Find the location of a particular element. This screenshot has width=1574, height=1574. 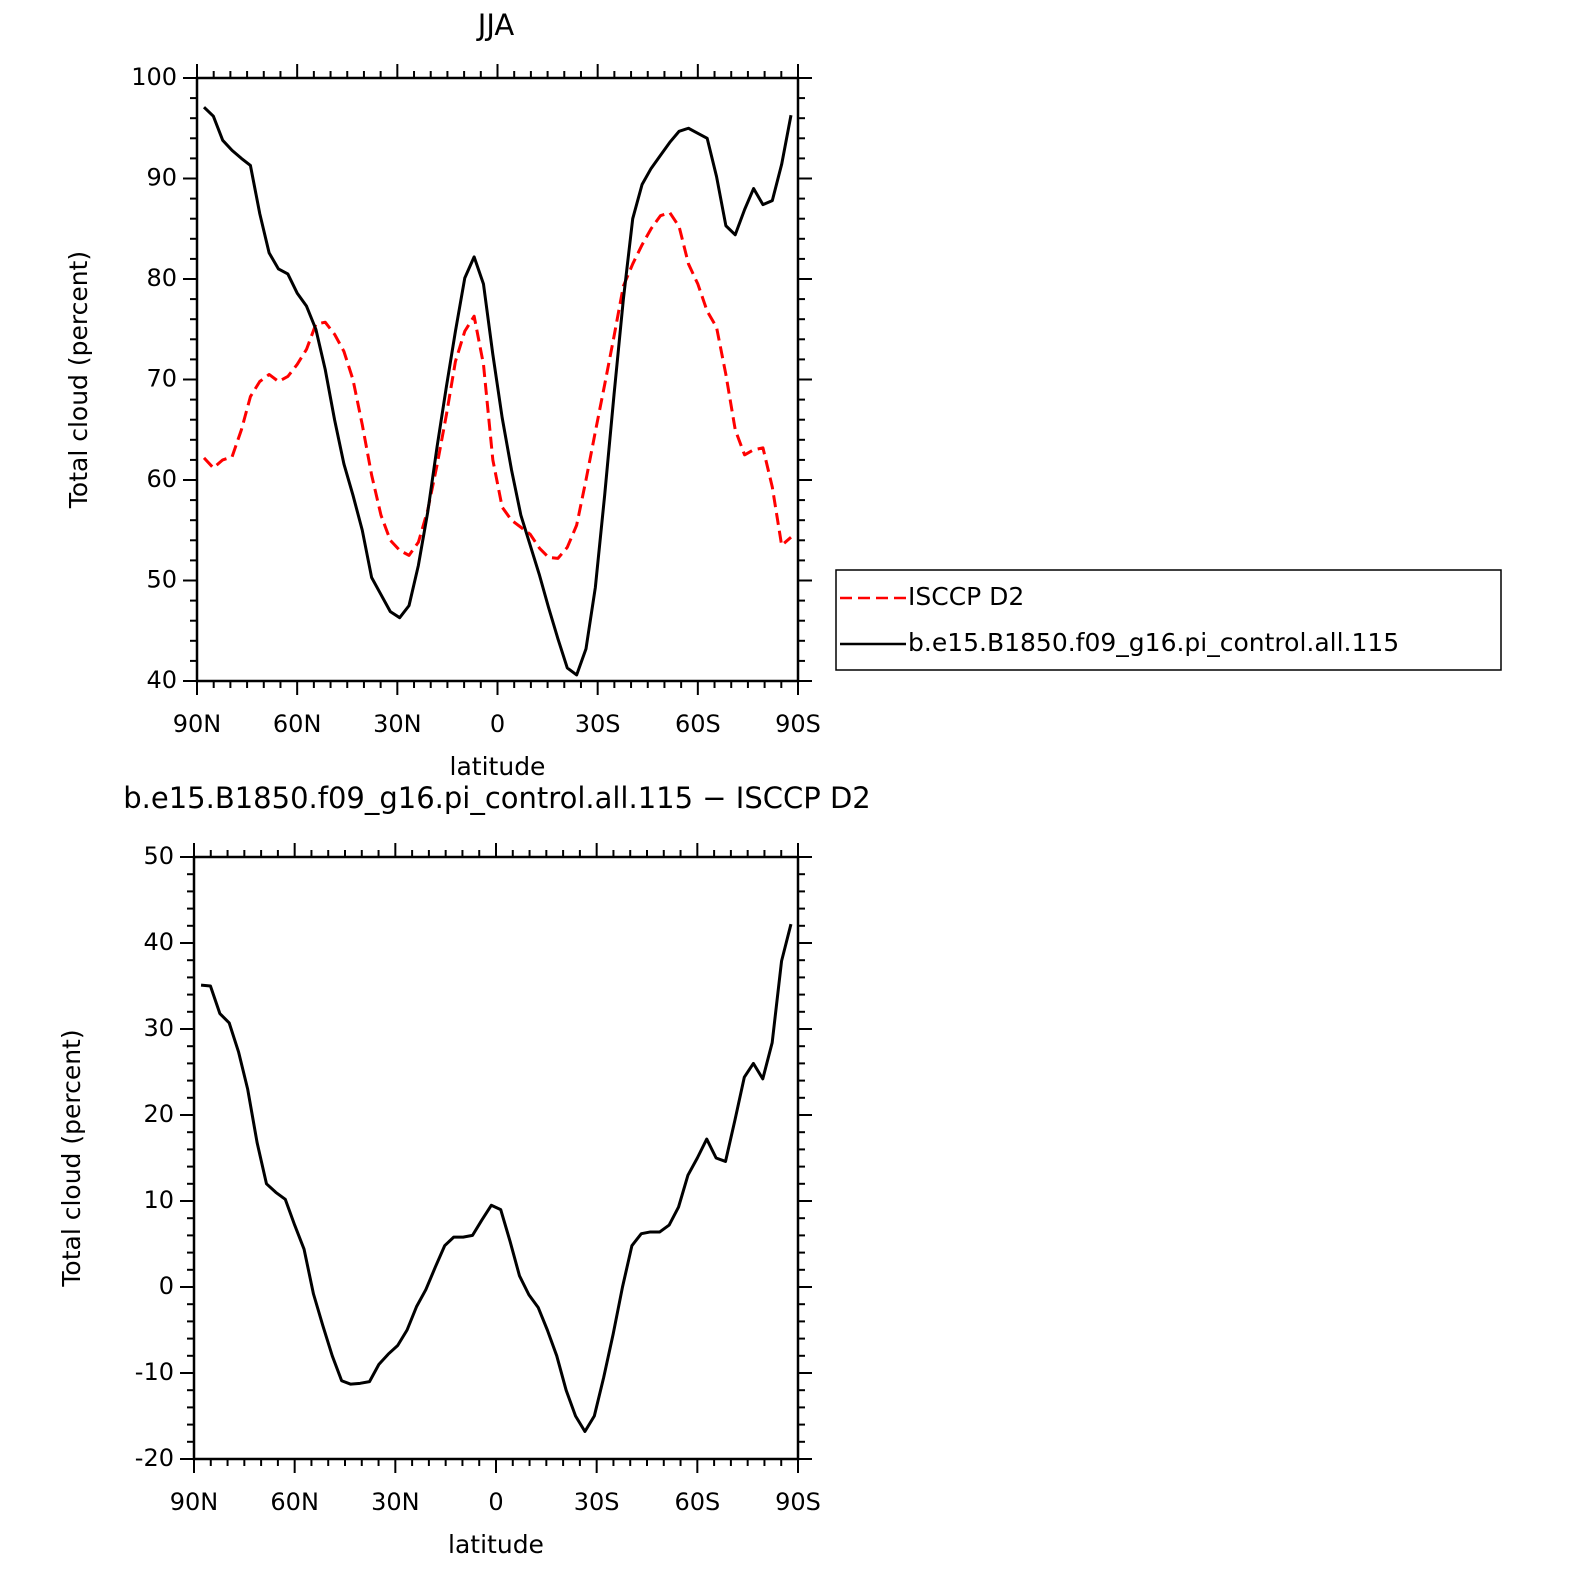

chart-title: JJA is located at coordinates (495, 25).